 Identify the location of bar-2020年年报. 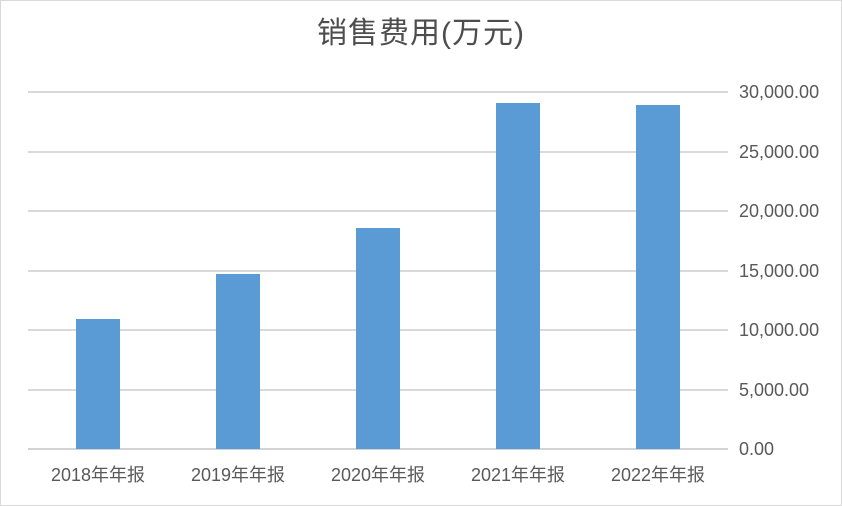
(378, 338).